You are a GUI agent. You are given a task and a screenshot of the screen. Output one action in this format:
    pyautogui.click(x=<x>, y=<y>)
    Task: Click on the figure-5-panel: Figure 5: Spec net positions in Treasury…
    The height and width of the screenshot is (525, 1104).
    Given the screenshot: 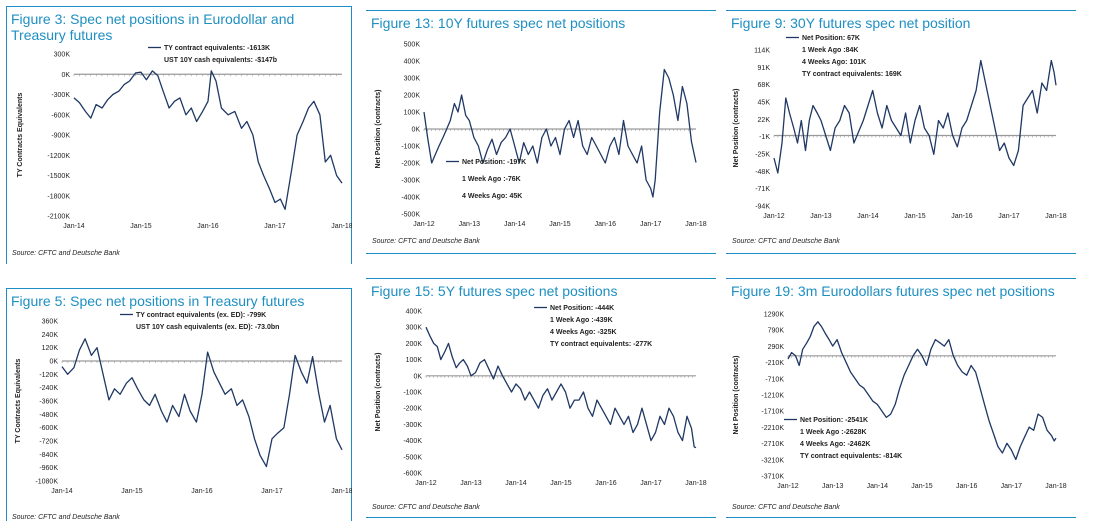 What is the action you would take?
    pyautogui.click(x=179, y=404)
    